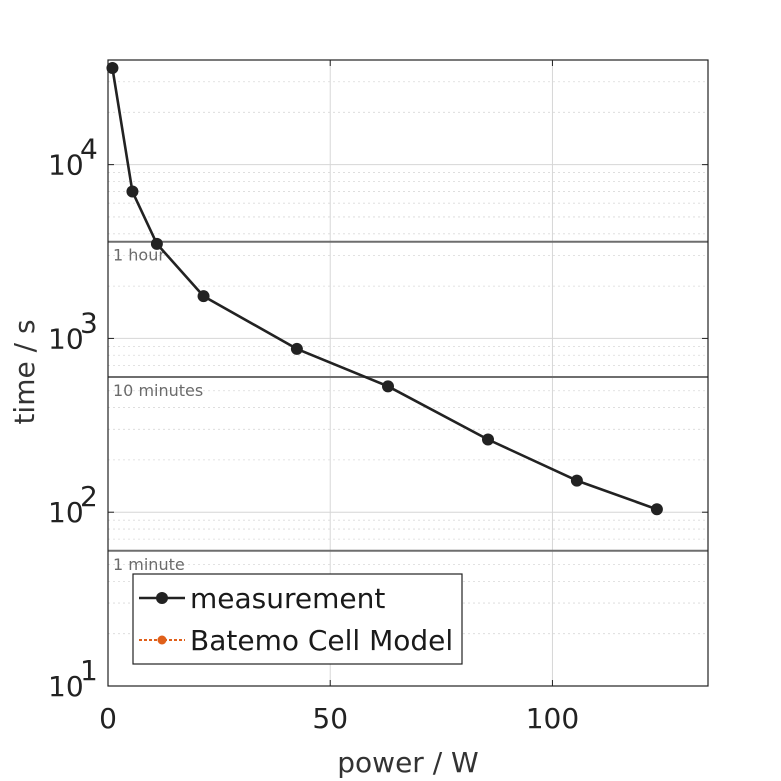 This screenshot has height=781, width=781. I want to click on legend-marker-measurement, so click(162, 598).